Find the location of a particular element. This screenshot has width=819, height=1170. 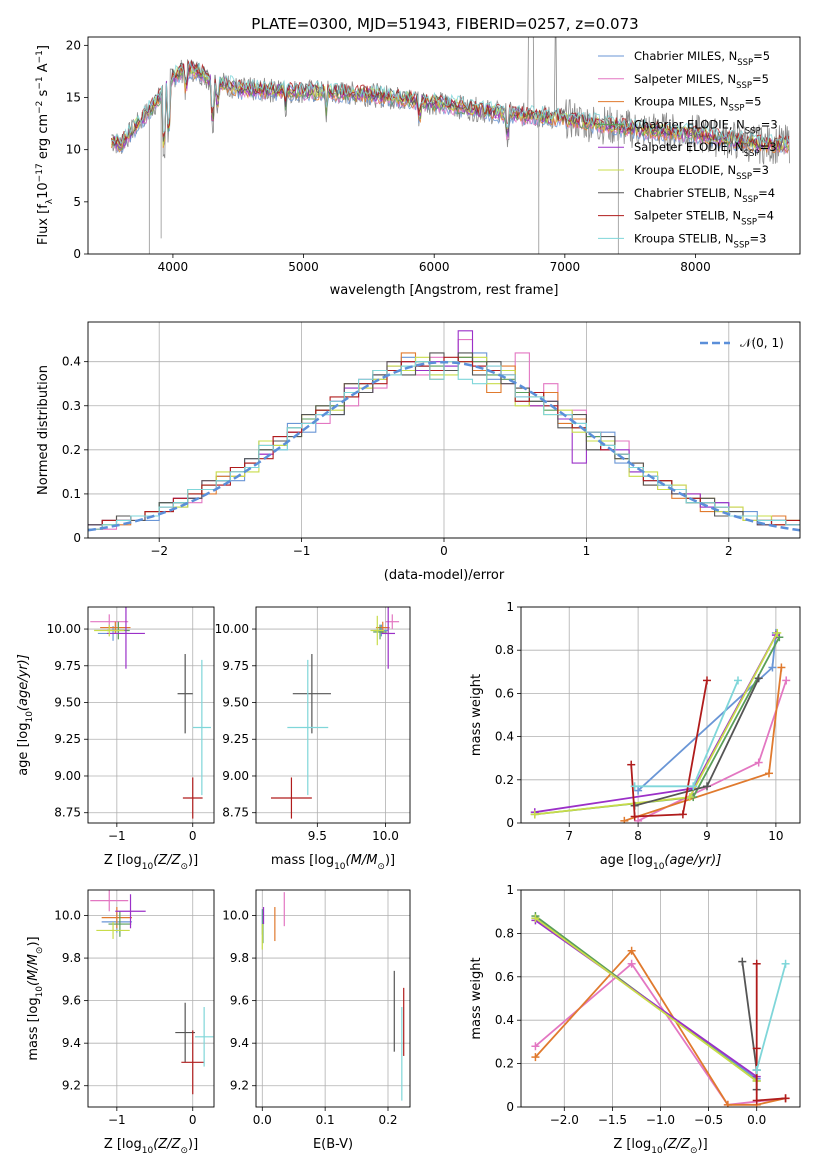

y-tick-label: 8.75 is located at coordinates (235, 813).